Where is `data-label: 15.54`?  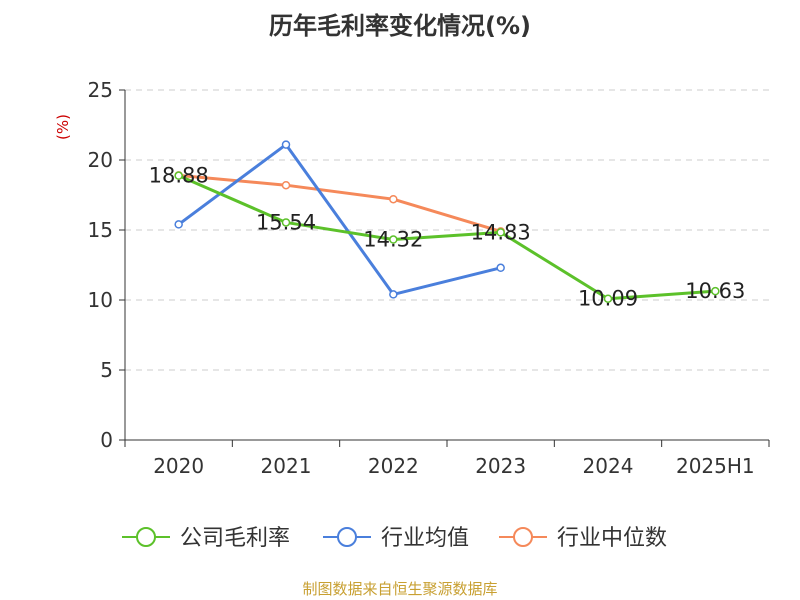
data-label: 15.54 is located at coordinates (286, 222).